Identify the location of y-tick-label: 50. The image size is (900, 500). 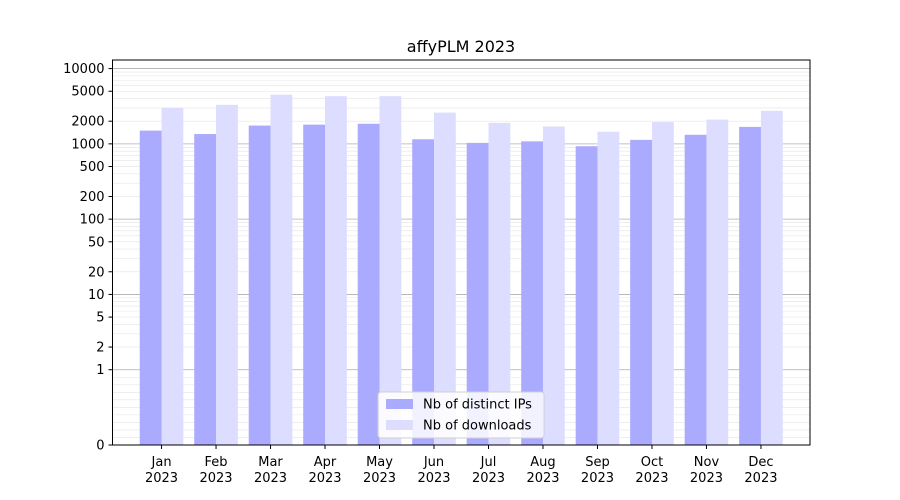
(96, 242).